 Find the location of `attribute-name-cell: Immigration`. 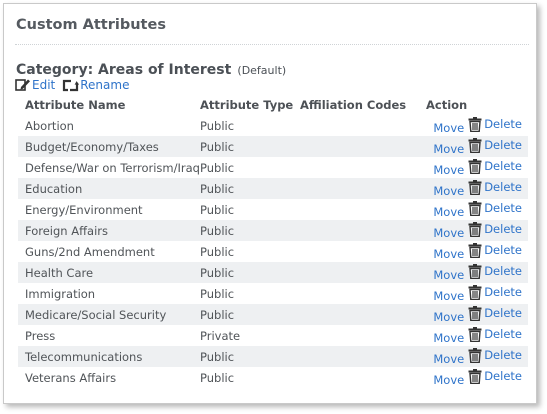

attribute-name-cell: Immigration is located at coordinates (60, 293).